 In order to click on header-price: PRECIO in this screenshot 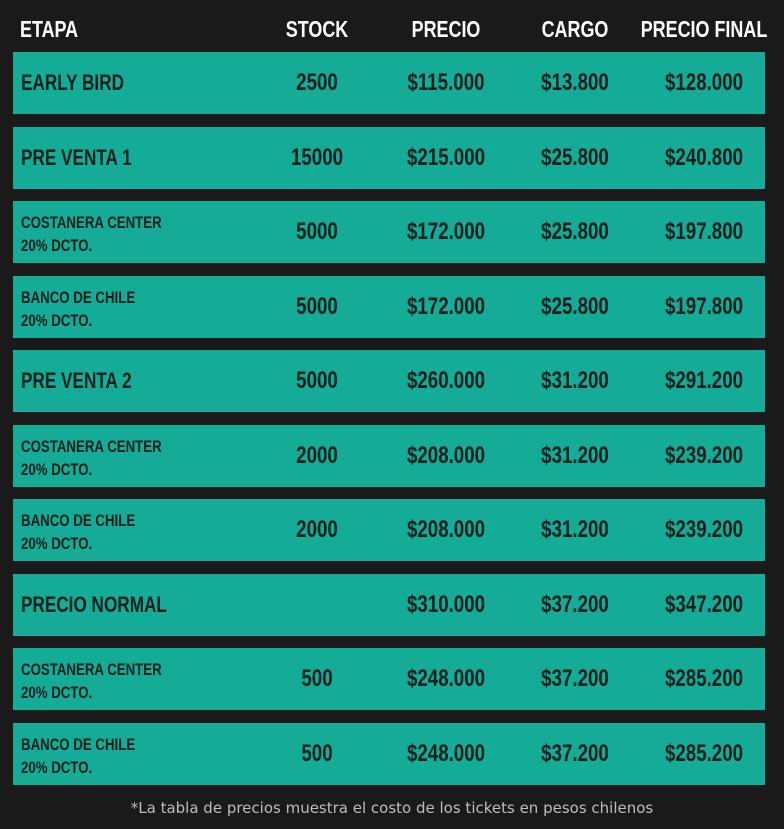, I will do `click(446, 29)`.